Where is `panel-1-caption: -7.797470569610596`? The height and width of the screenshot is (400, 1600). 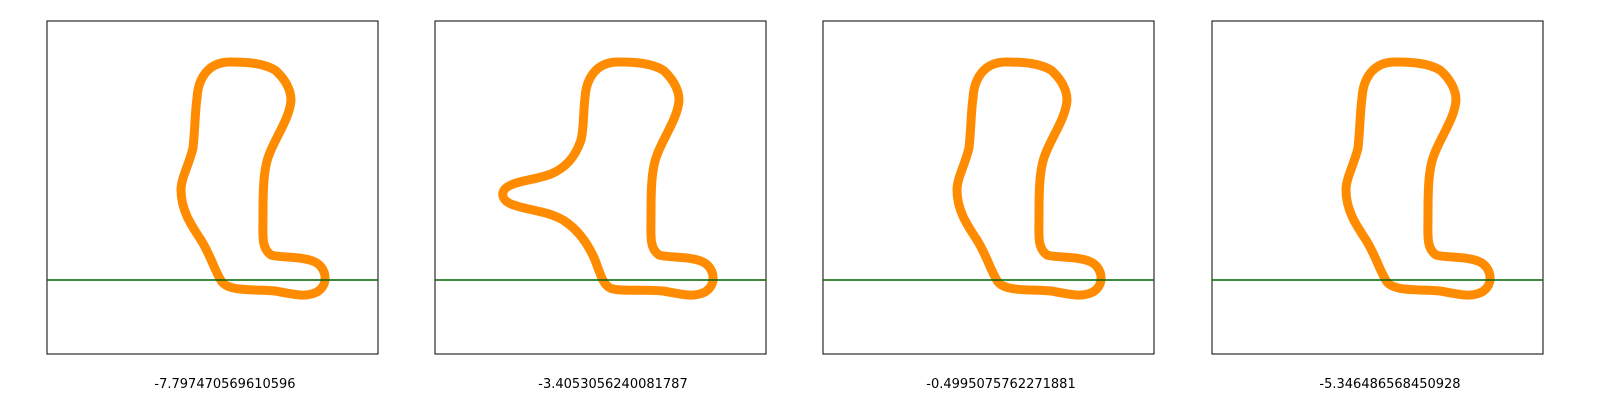 panel-1-caption: -7.797470569610596 is located at coordinates (225, 384).